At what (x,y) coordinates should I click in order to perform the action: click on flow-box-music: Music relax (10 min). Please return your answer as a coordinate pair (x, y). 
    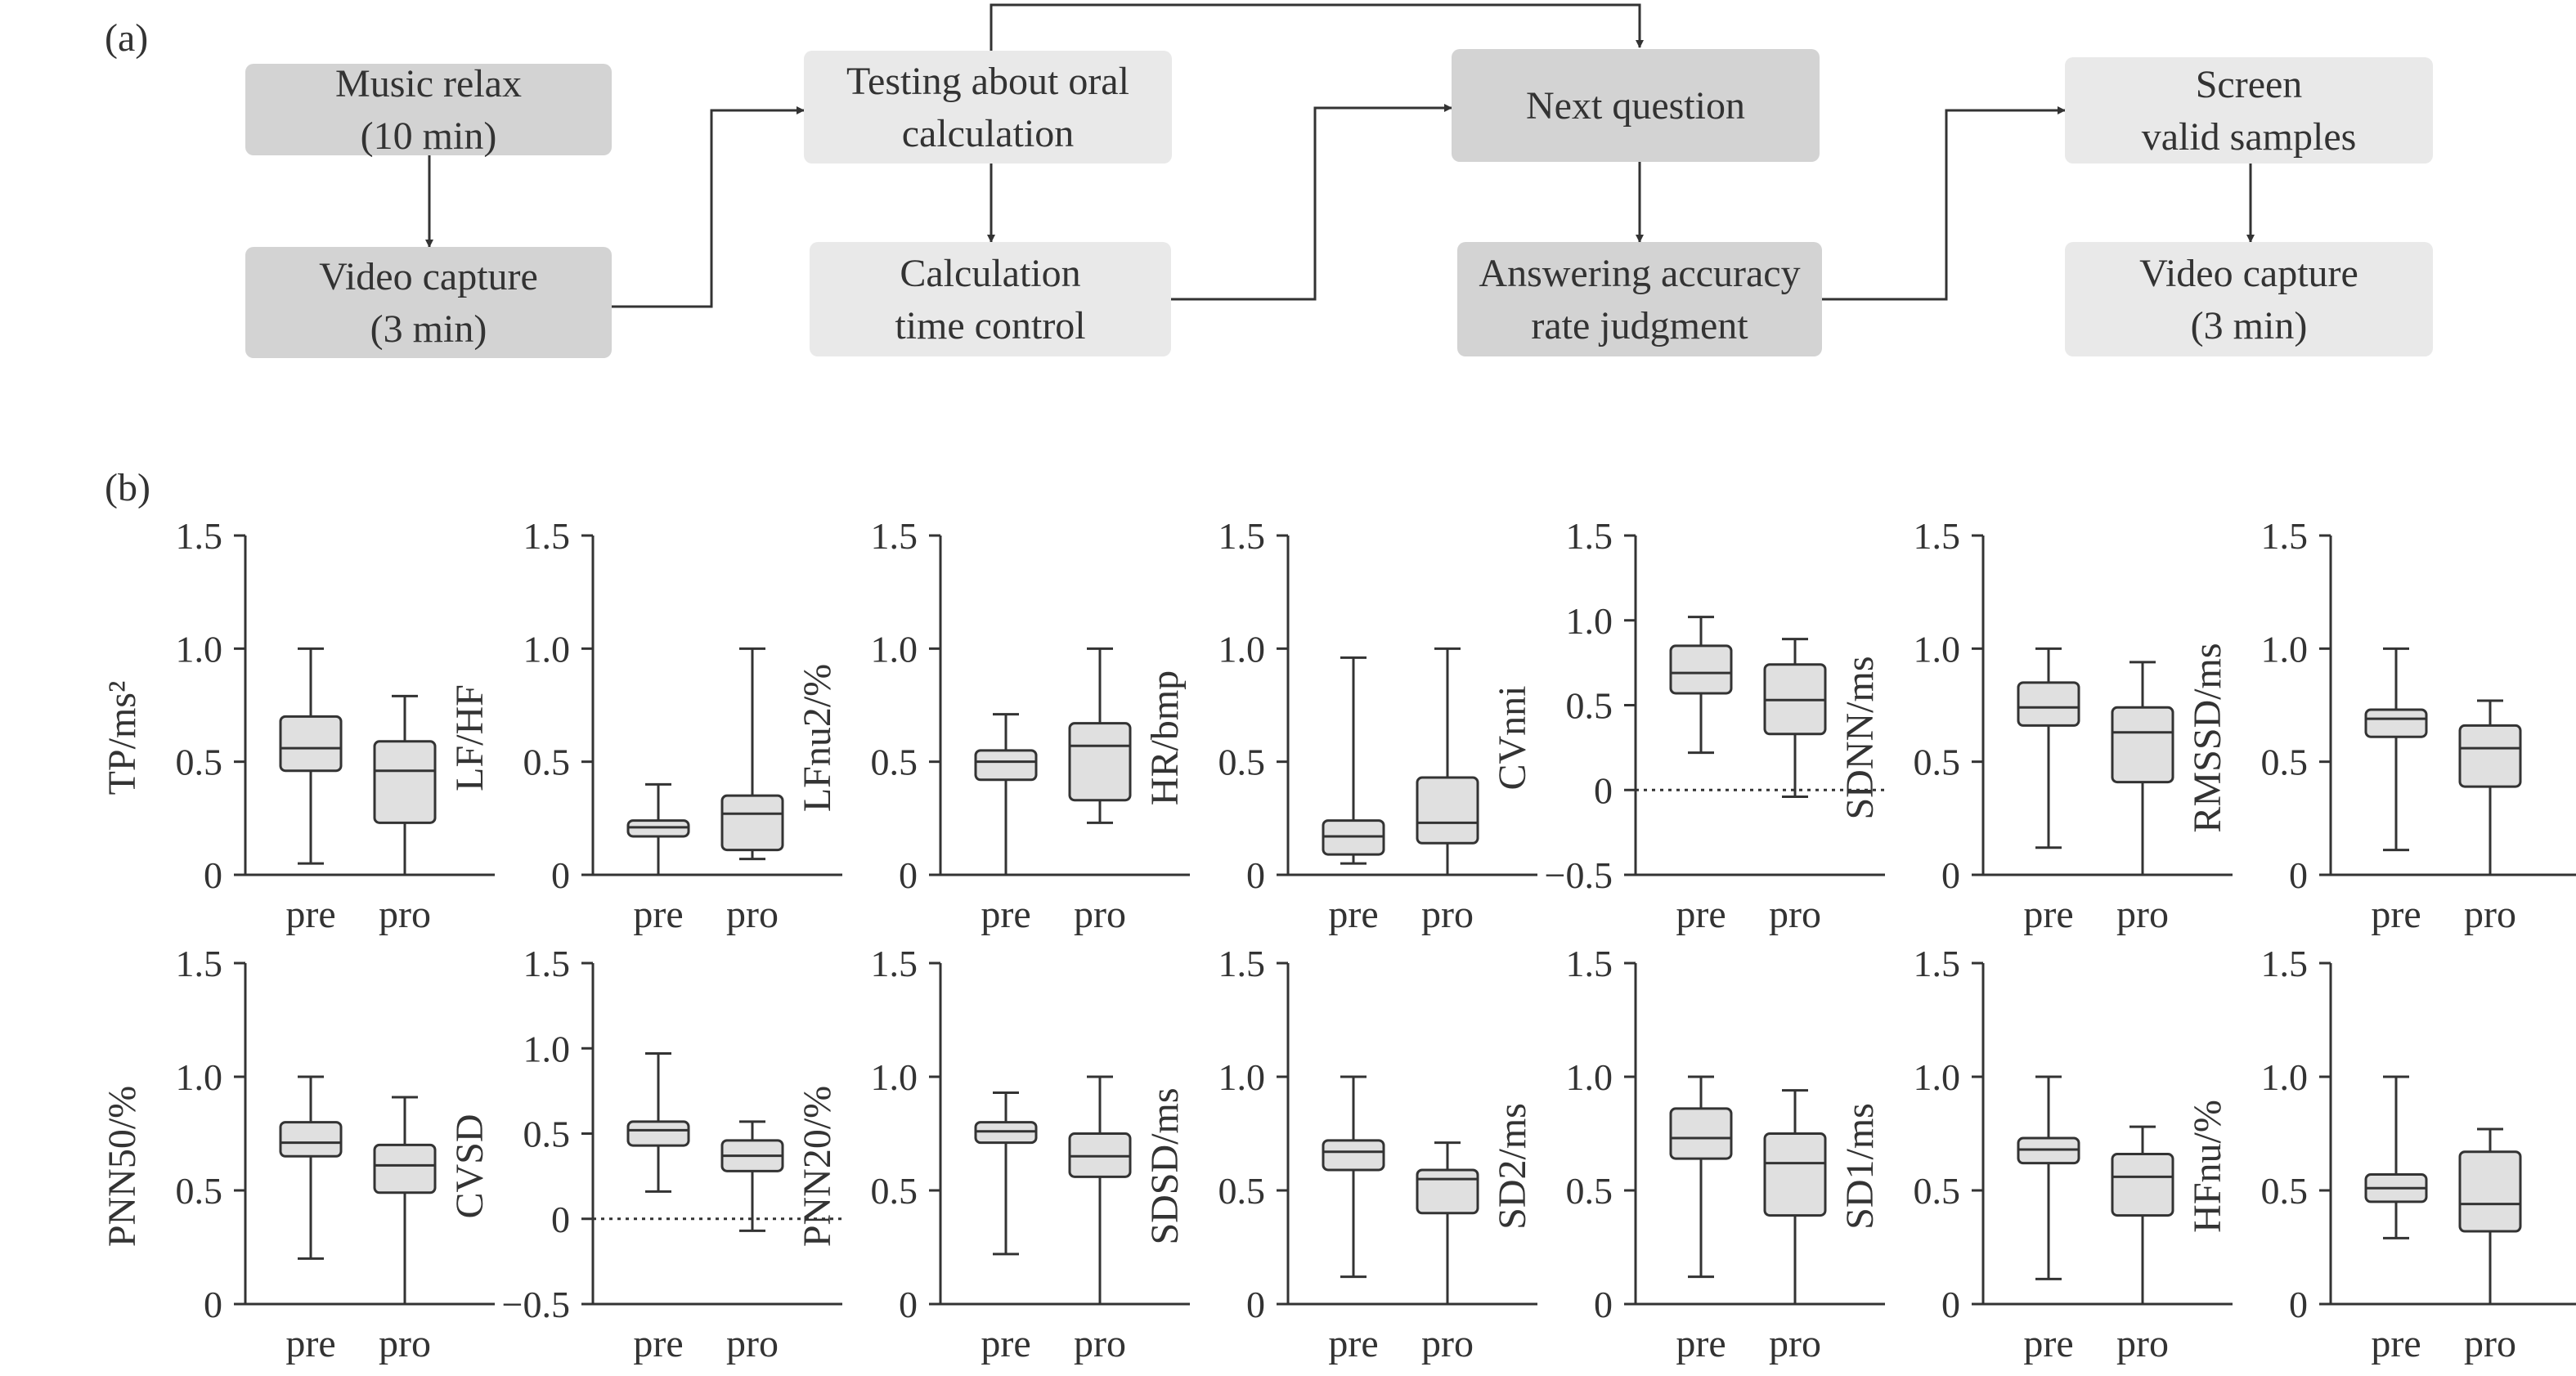
    Looking at the image, I should click on (428, 110).